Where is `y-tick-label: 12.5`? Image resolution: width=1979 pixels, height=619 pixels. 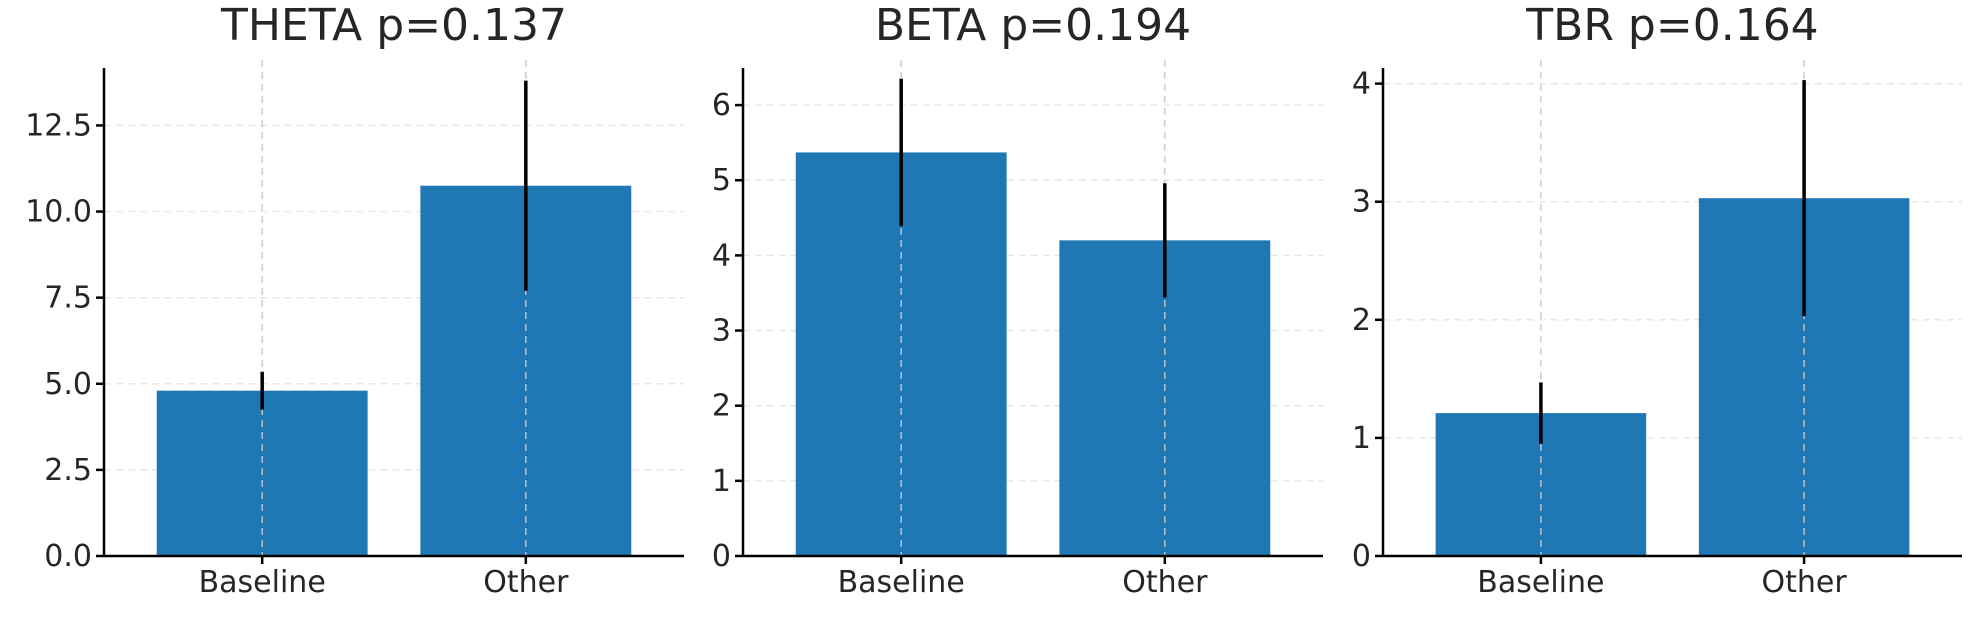
y-tick-label: 12.5 is located at coordinates (58, 125).